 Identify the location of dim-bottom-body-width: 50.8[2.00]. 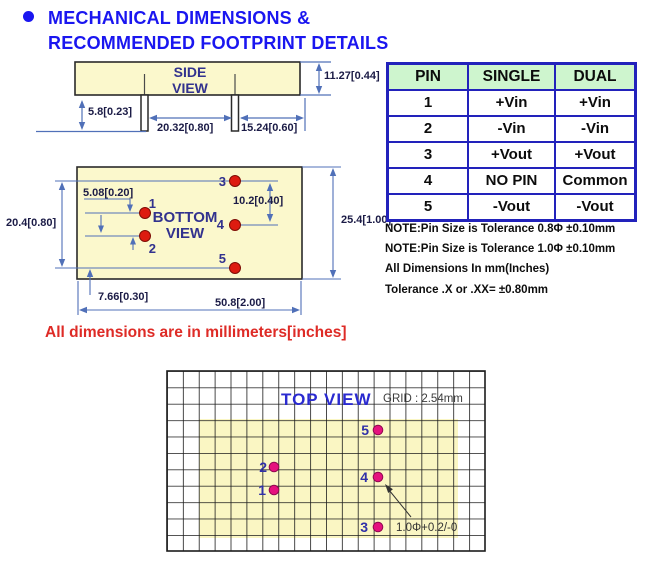
(240, 303).